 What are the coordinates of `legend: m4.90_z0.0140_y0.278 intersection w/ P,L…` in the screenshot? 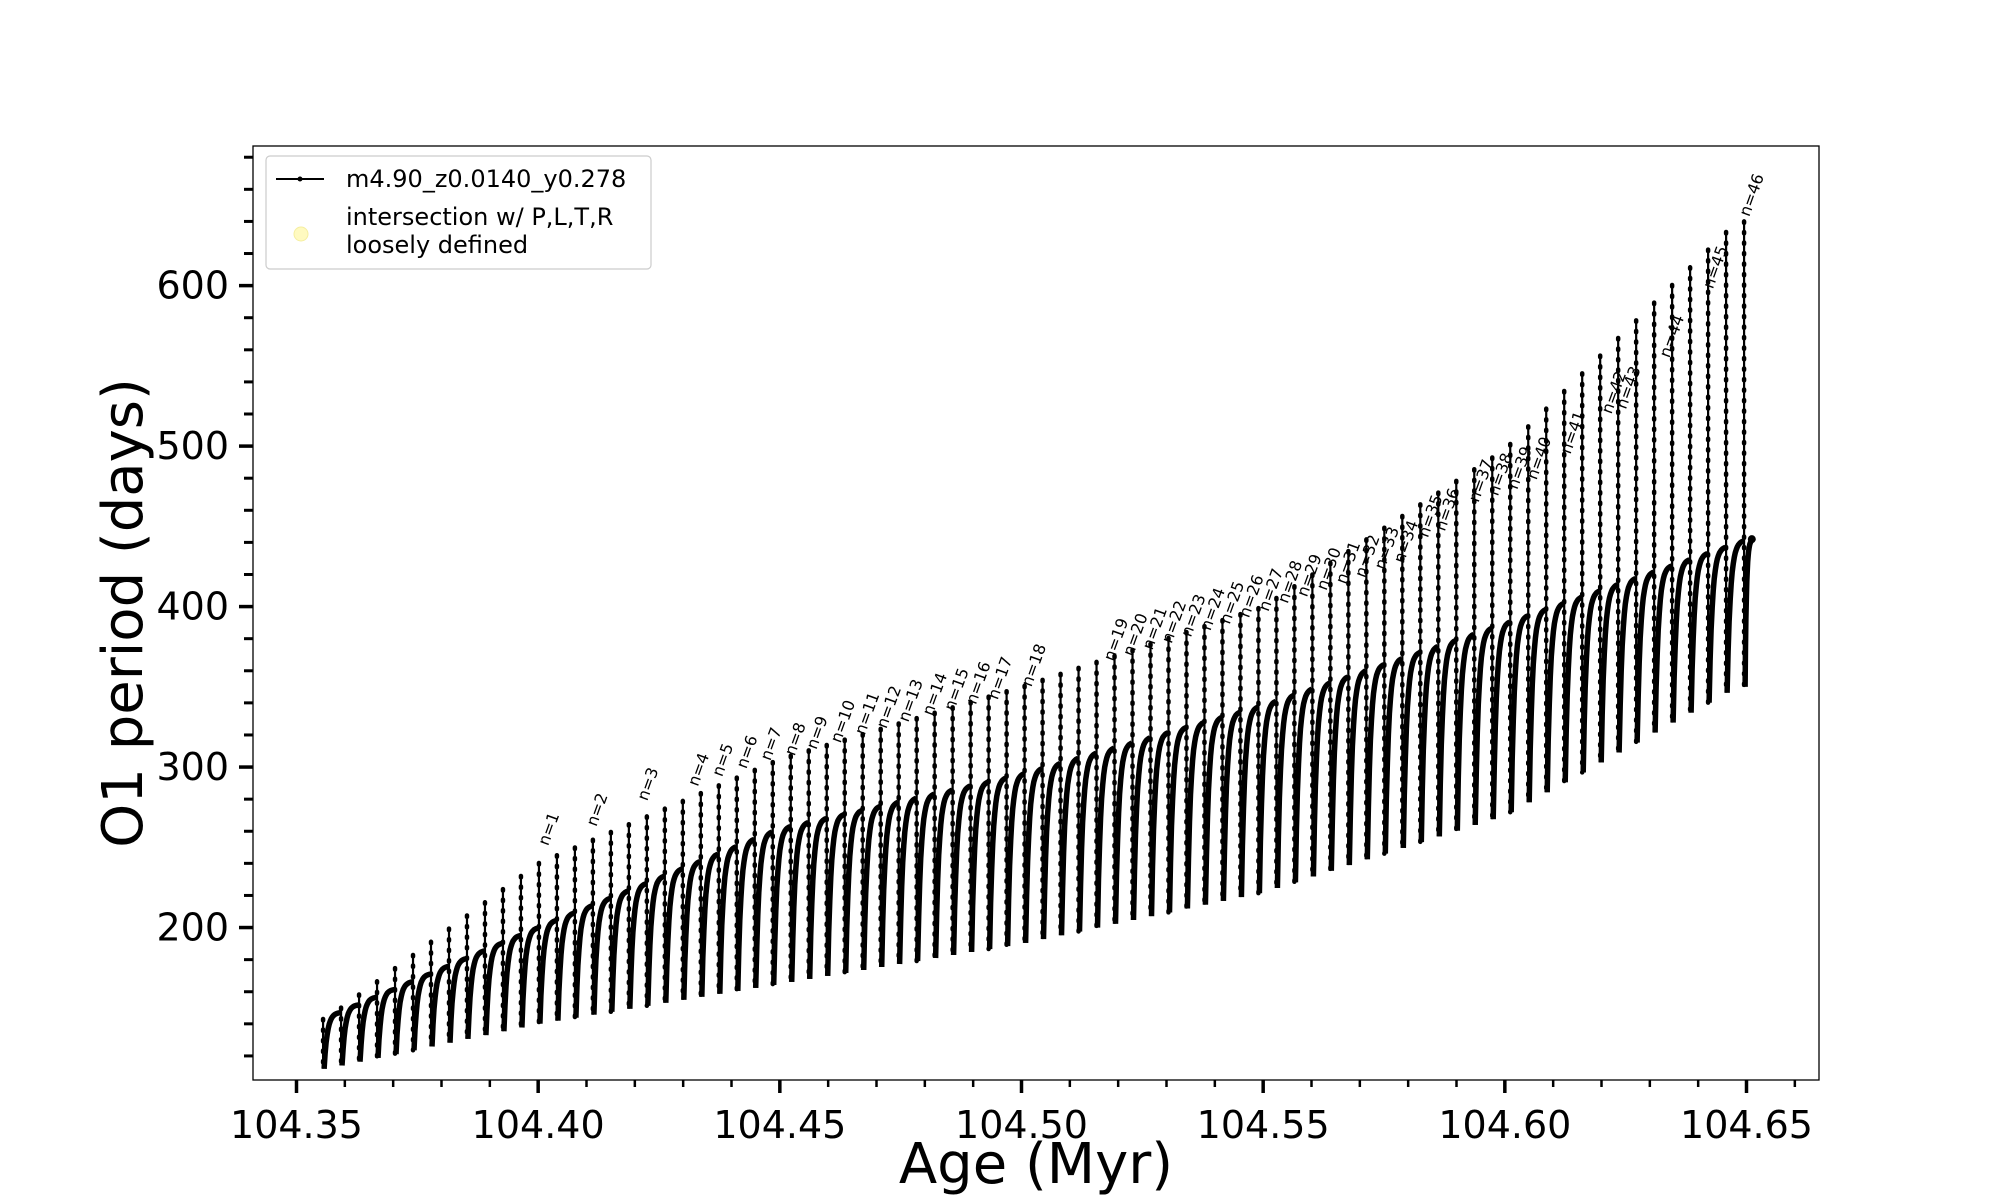 It's located at (458, 212).